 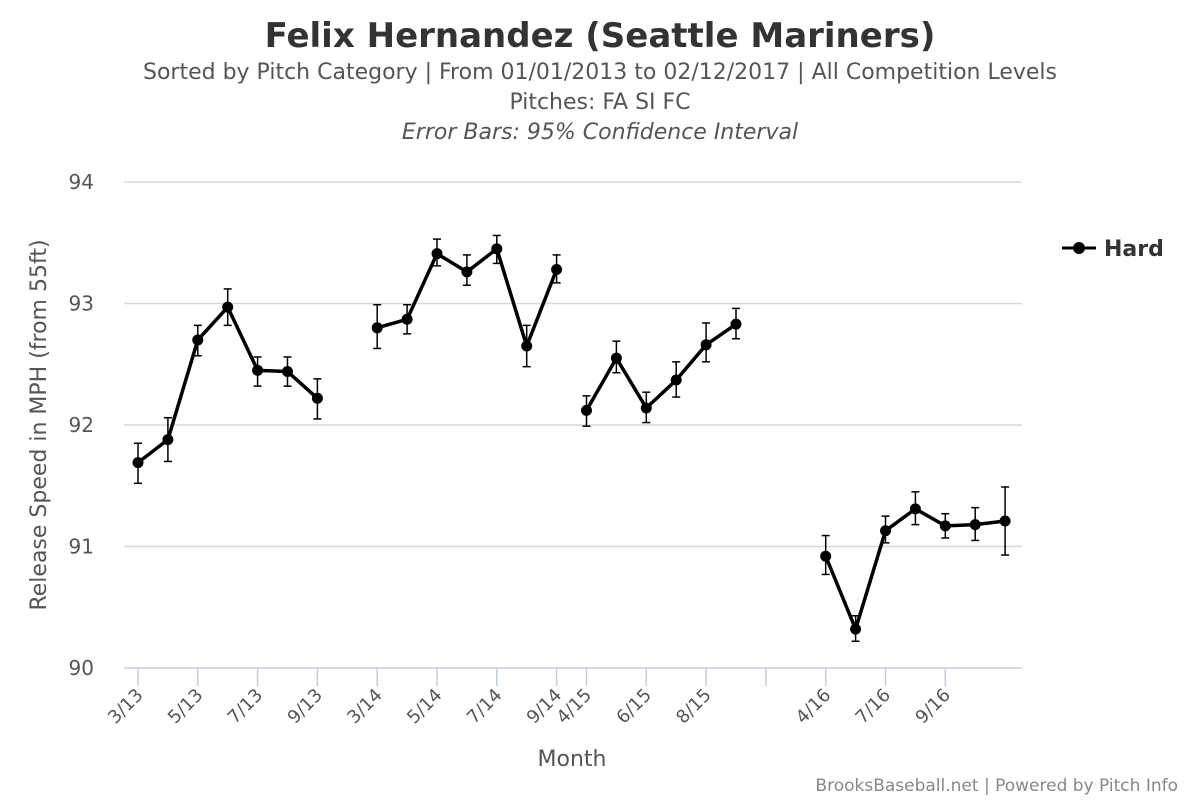 I want to click on x-tick-label: 4/16, so click(x=813, y=706).